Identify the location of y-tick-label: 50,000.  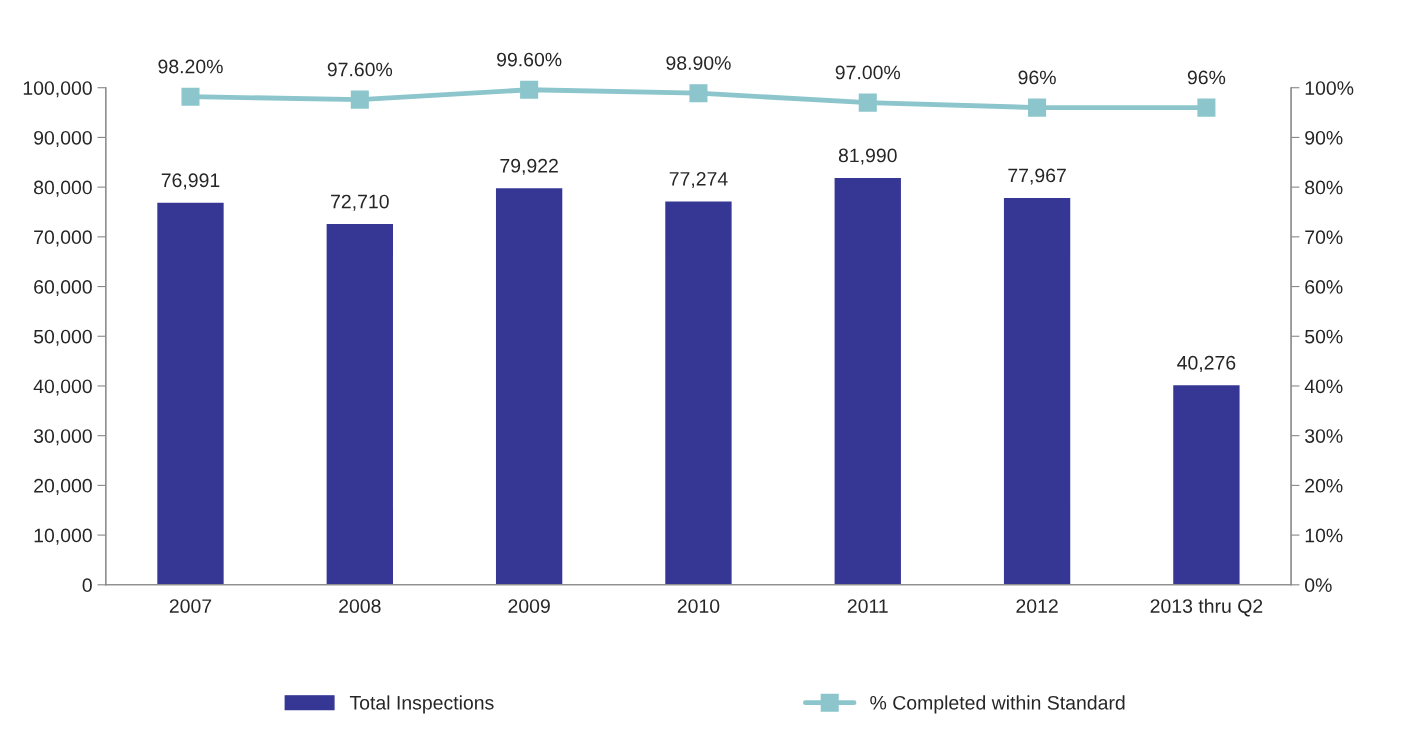
(62, 337).